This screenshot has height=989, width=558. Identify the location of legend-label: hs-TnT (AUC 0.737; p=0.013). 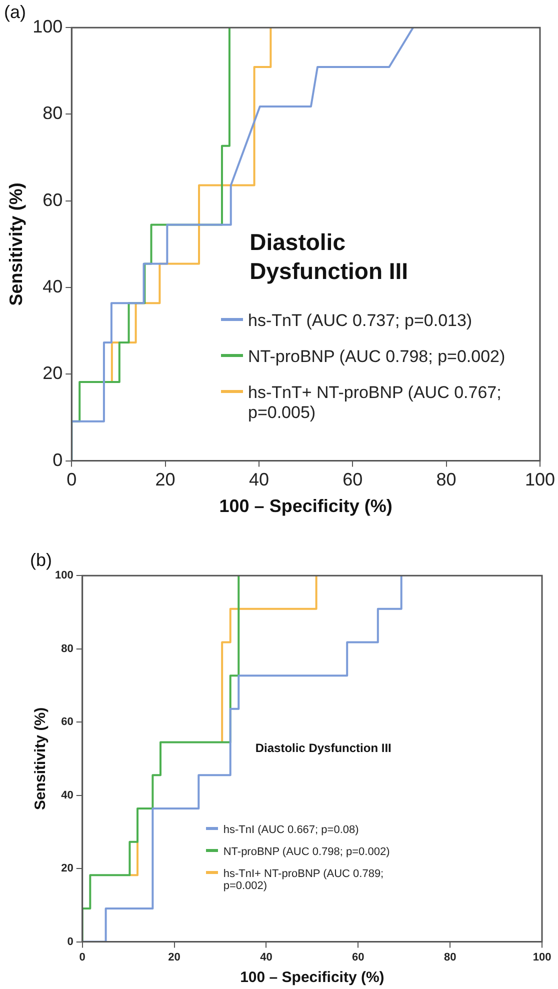
(360, 320).